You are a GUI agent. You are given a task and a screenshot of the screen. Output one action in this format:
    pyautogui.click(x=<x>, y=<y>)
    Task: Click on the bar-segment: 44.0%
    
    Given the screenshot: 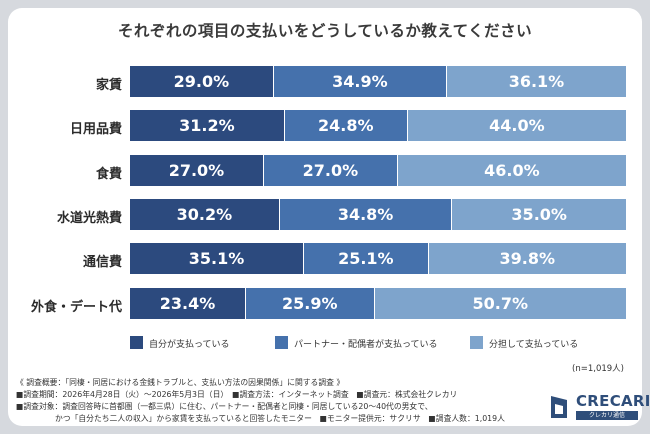 What is the action you would take?
    pyautogui.click(x=516, y=126)
    